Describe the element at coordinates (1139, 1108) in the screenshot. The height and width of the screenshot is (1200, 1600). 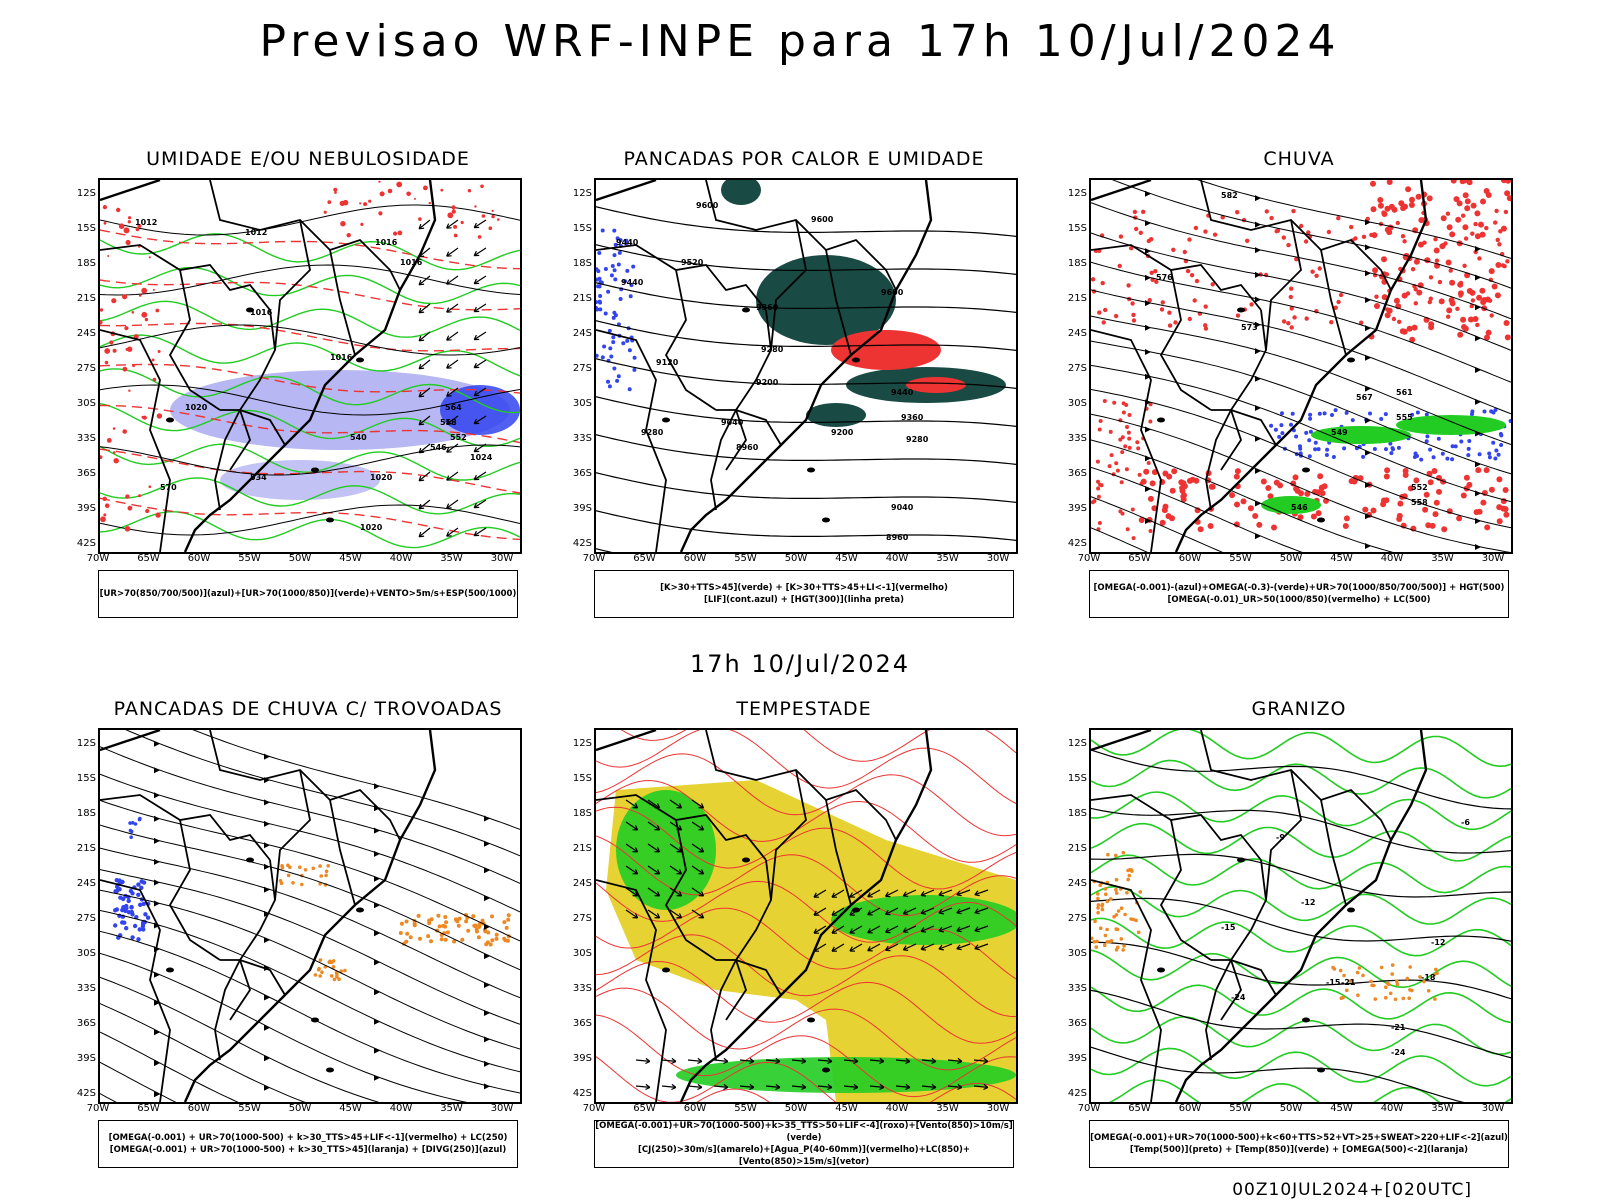
I see `lon-label: 65W` at that location.